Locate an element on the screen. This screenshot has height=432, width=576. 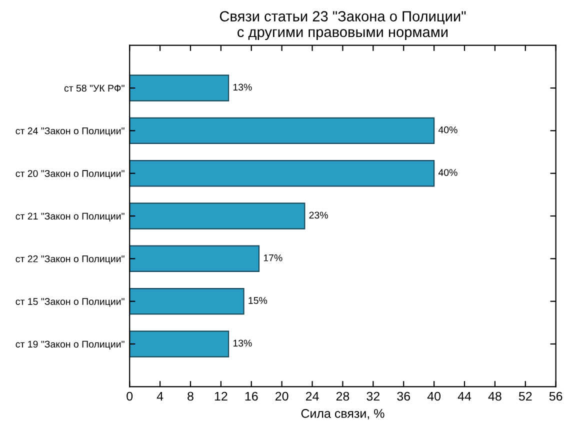
y-tick-label: ст 19 "Закон о Полиции" is located at coordinates (70, 345).